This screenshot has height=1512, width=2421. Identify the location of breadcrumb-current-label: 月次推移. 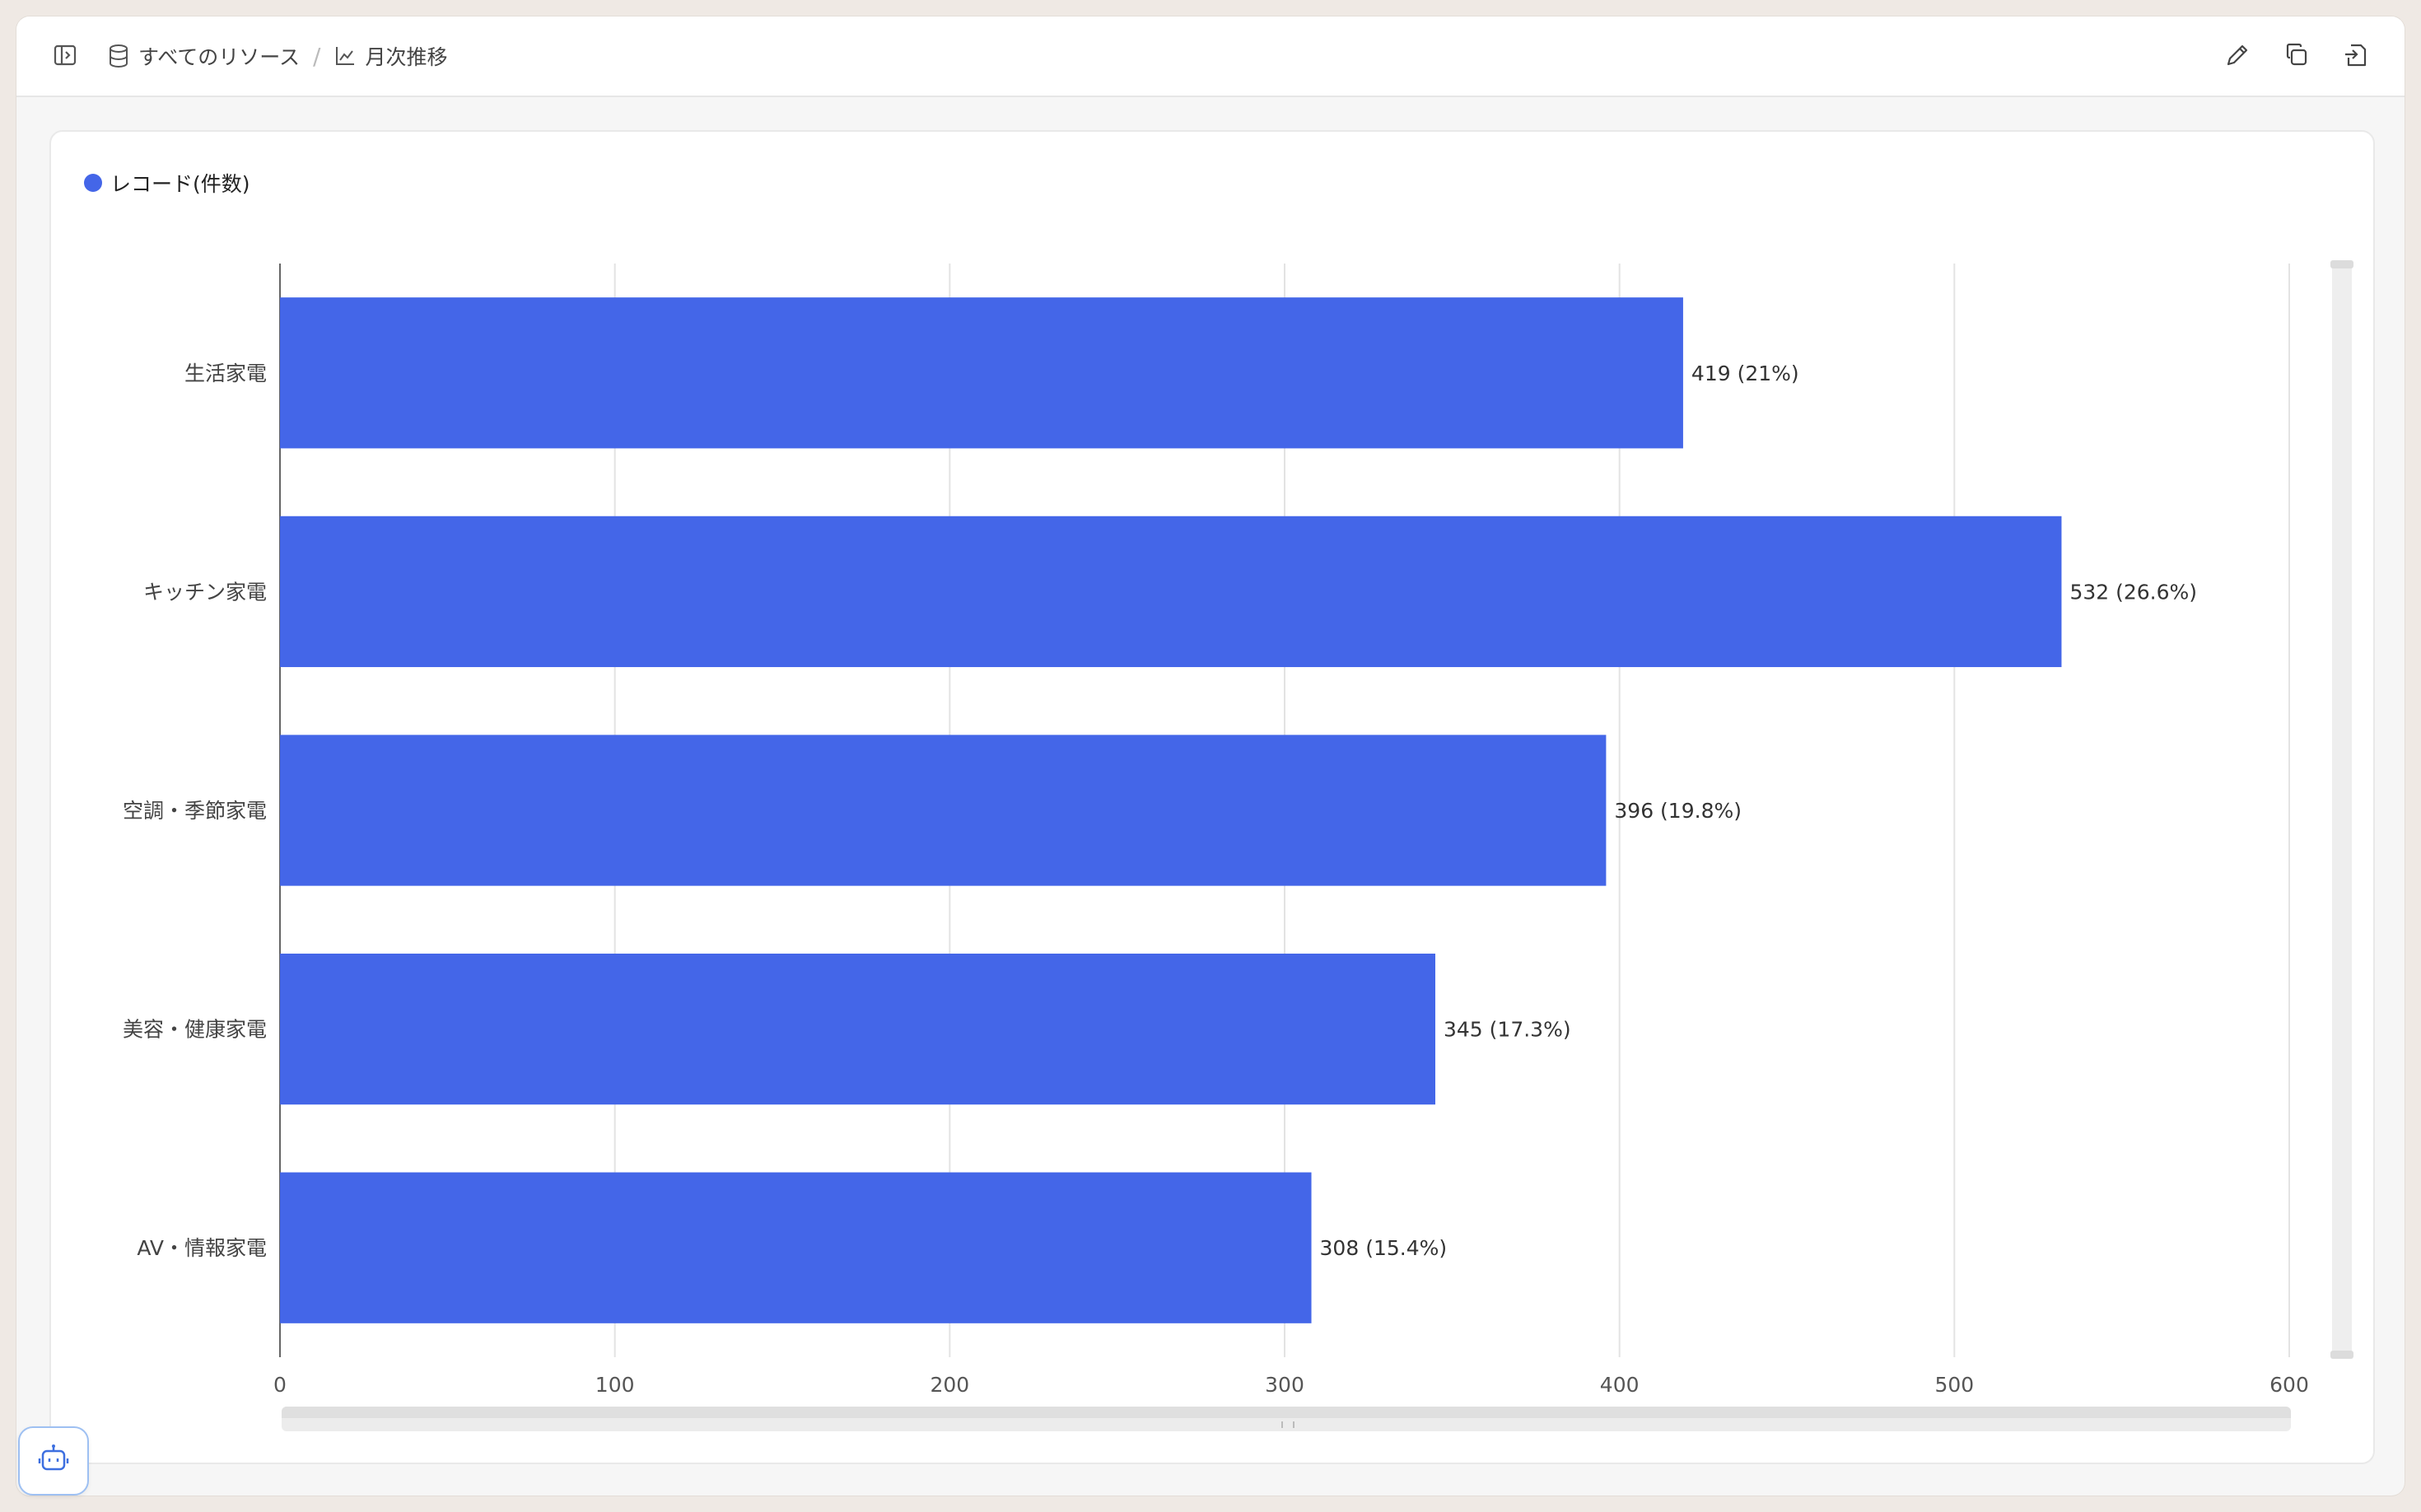
(406, 57).